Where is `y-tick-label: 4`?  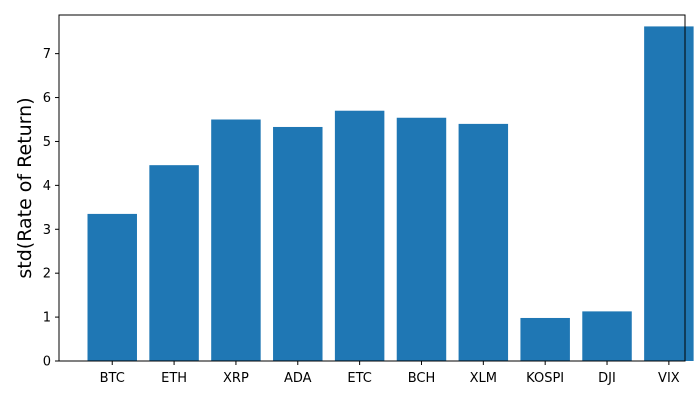
y-tick-label: 4 is located at coordinates (47, 186).